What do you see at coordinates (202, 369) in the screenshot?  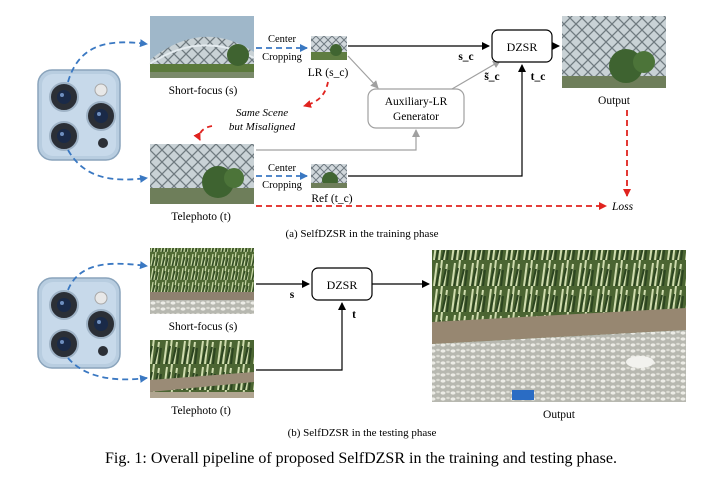 I see `telephoto-image-testing` at bounding box center [202, 369].